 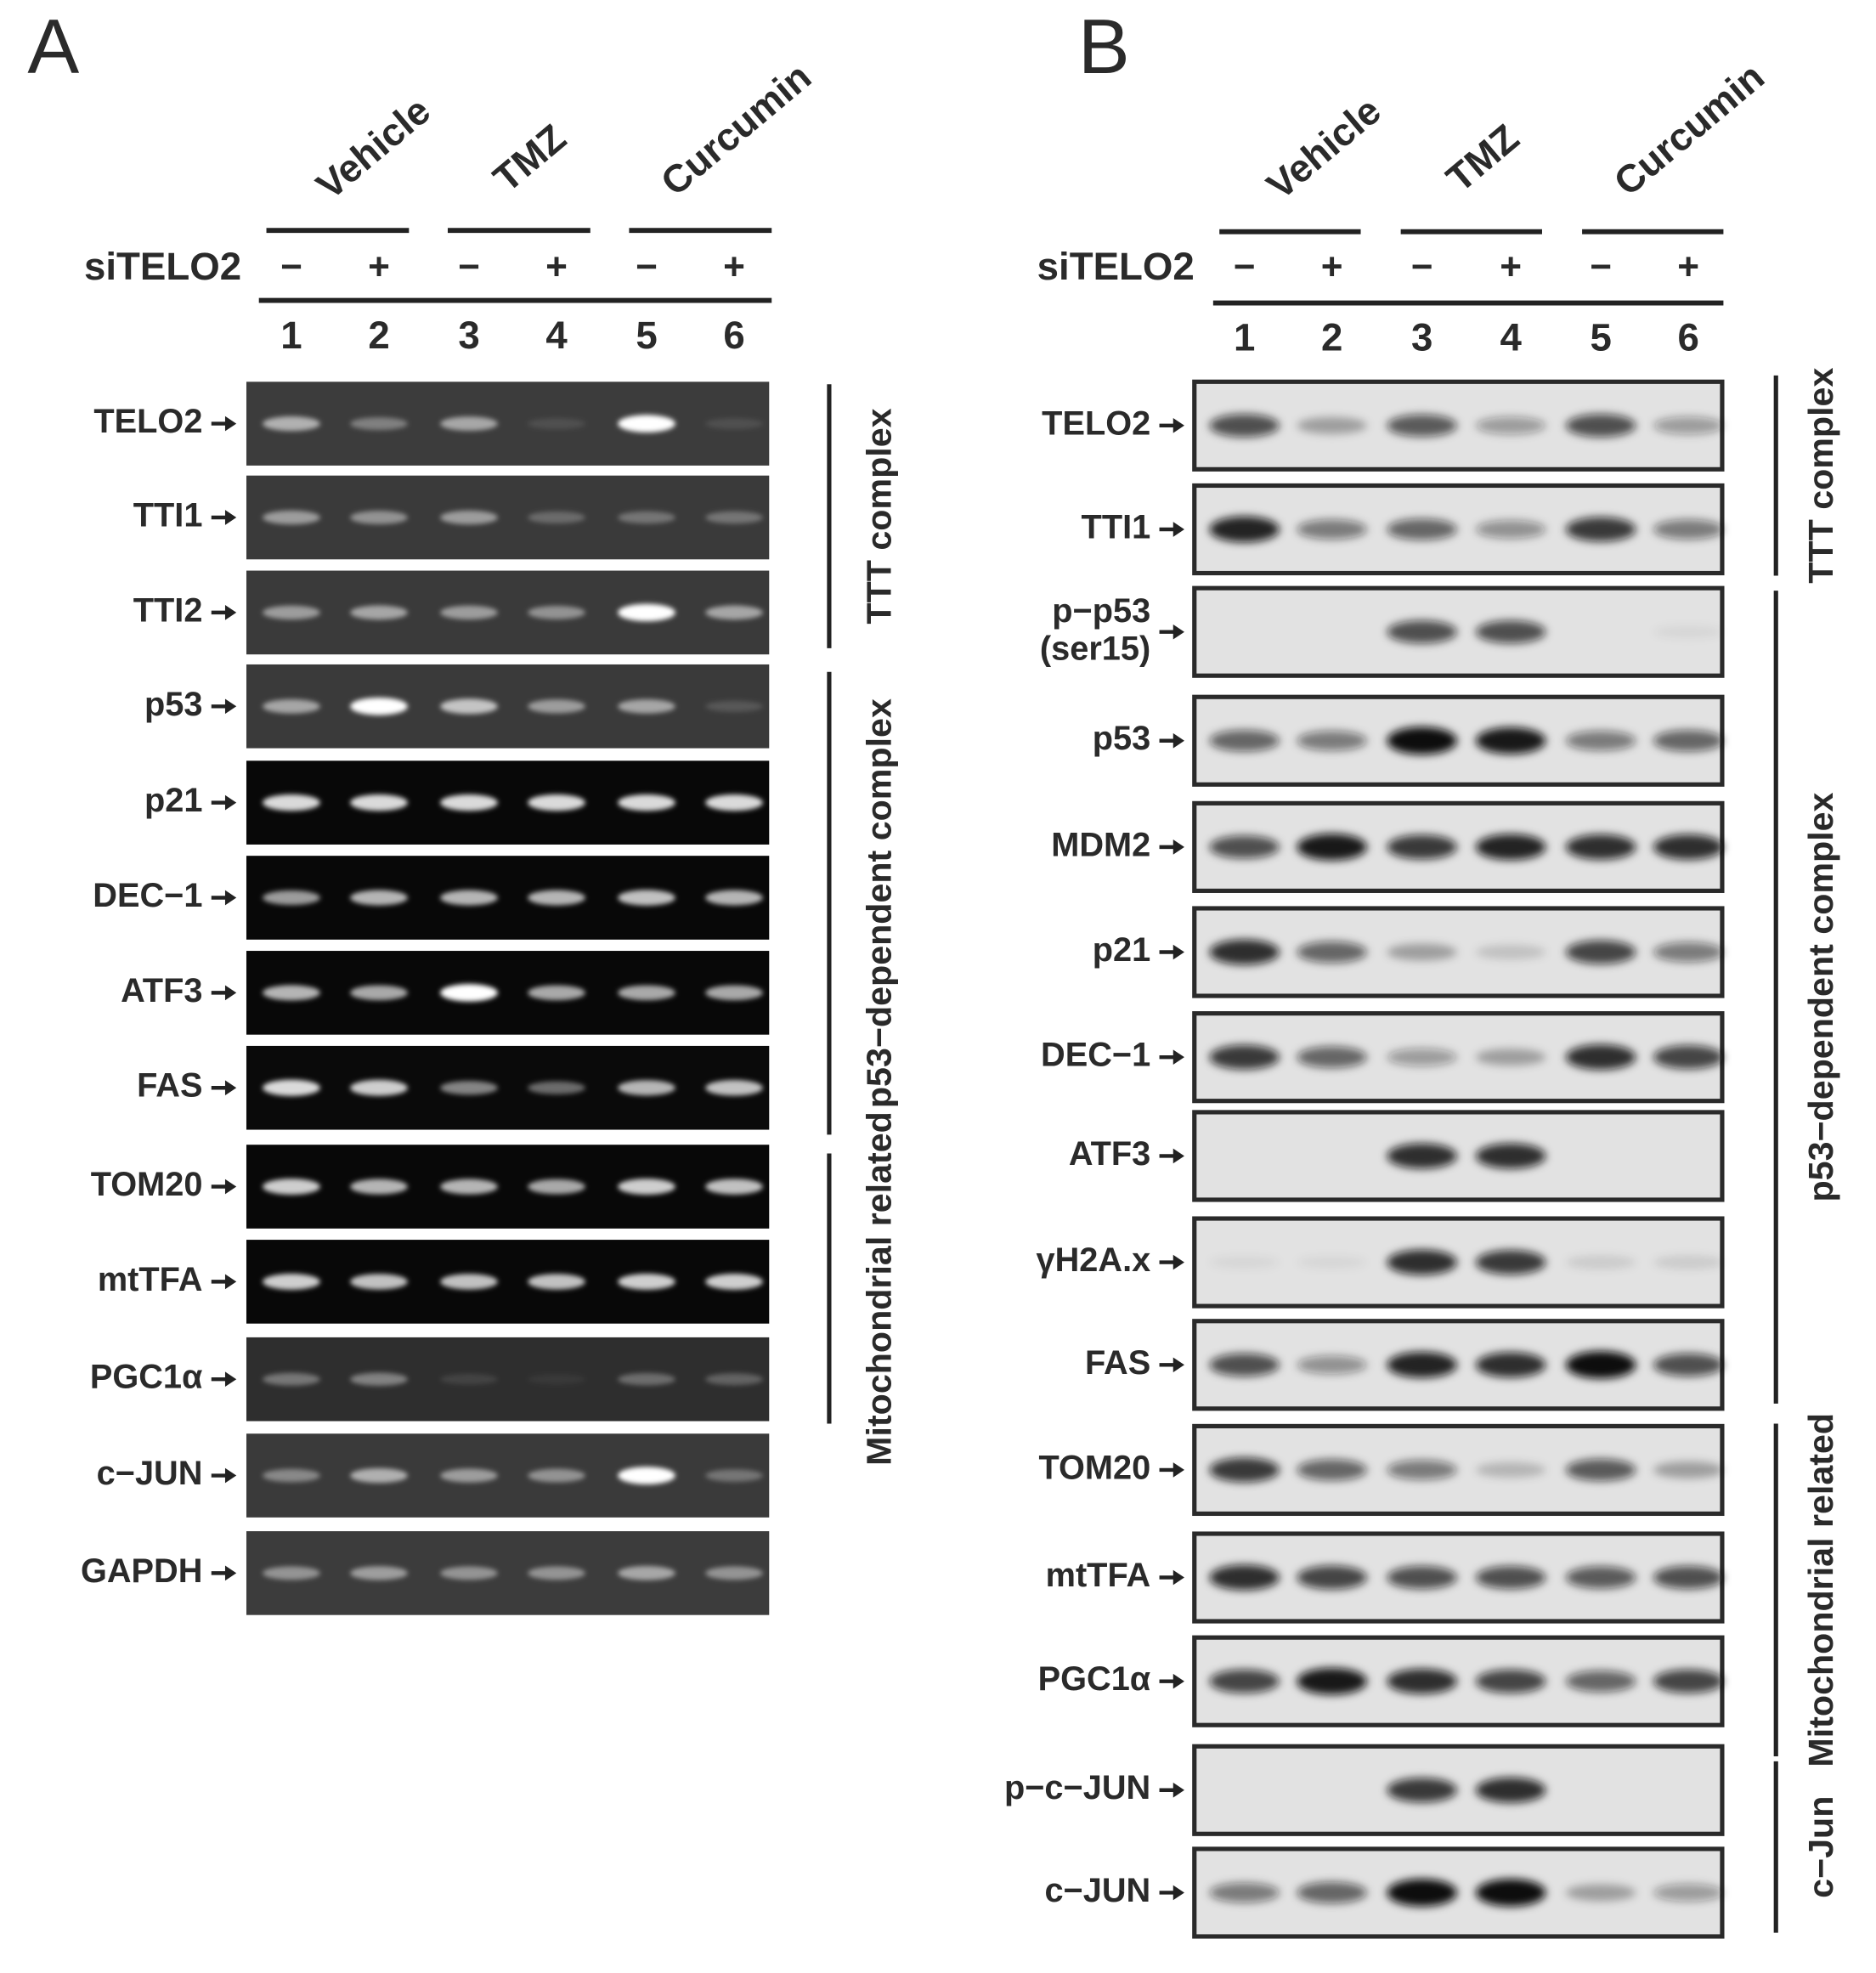 I want to click on row-label: MDM2, so click(x=1100, y=844).